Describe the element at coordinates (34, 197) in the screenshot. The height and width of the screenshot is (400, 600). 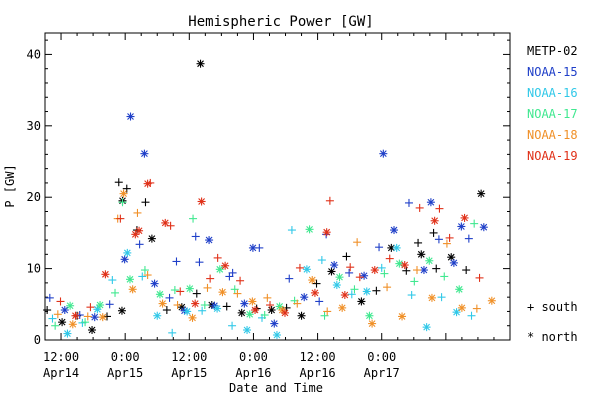
I see `y-tick-label: 20` at that location.